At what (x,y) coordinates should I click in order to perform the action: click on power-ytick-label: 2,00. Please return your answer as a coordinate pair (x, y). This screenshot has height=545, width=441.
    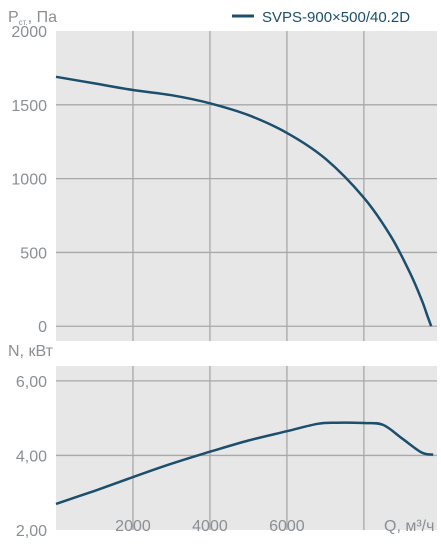
    Looking at the image, I should click on (31, 531).